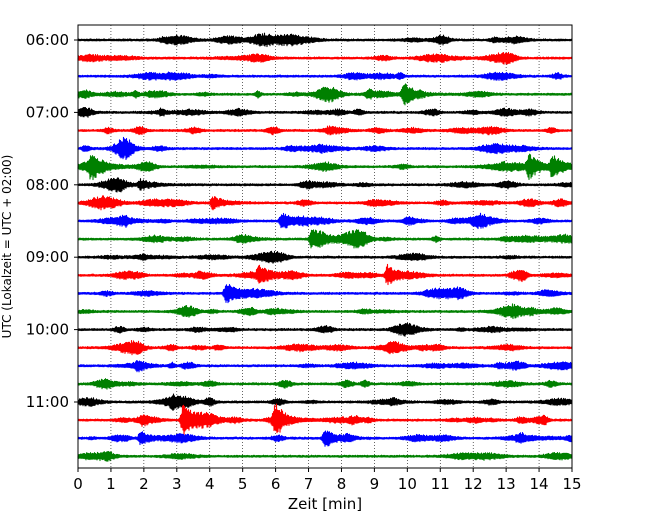 The height and width of the screenshot is (520, 650). I want to click on y-tick-label-07:00: 07:00, so click(47, 112).